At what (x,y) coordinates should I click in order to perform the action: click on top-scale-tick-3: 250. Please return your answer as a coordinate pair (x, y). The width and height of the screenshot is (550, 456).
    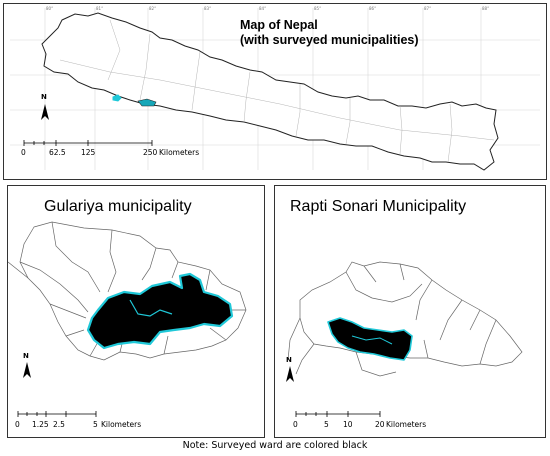
    Looking at the image, I should click on (150, 152).